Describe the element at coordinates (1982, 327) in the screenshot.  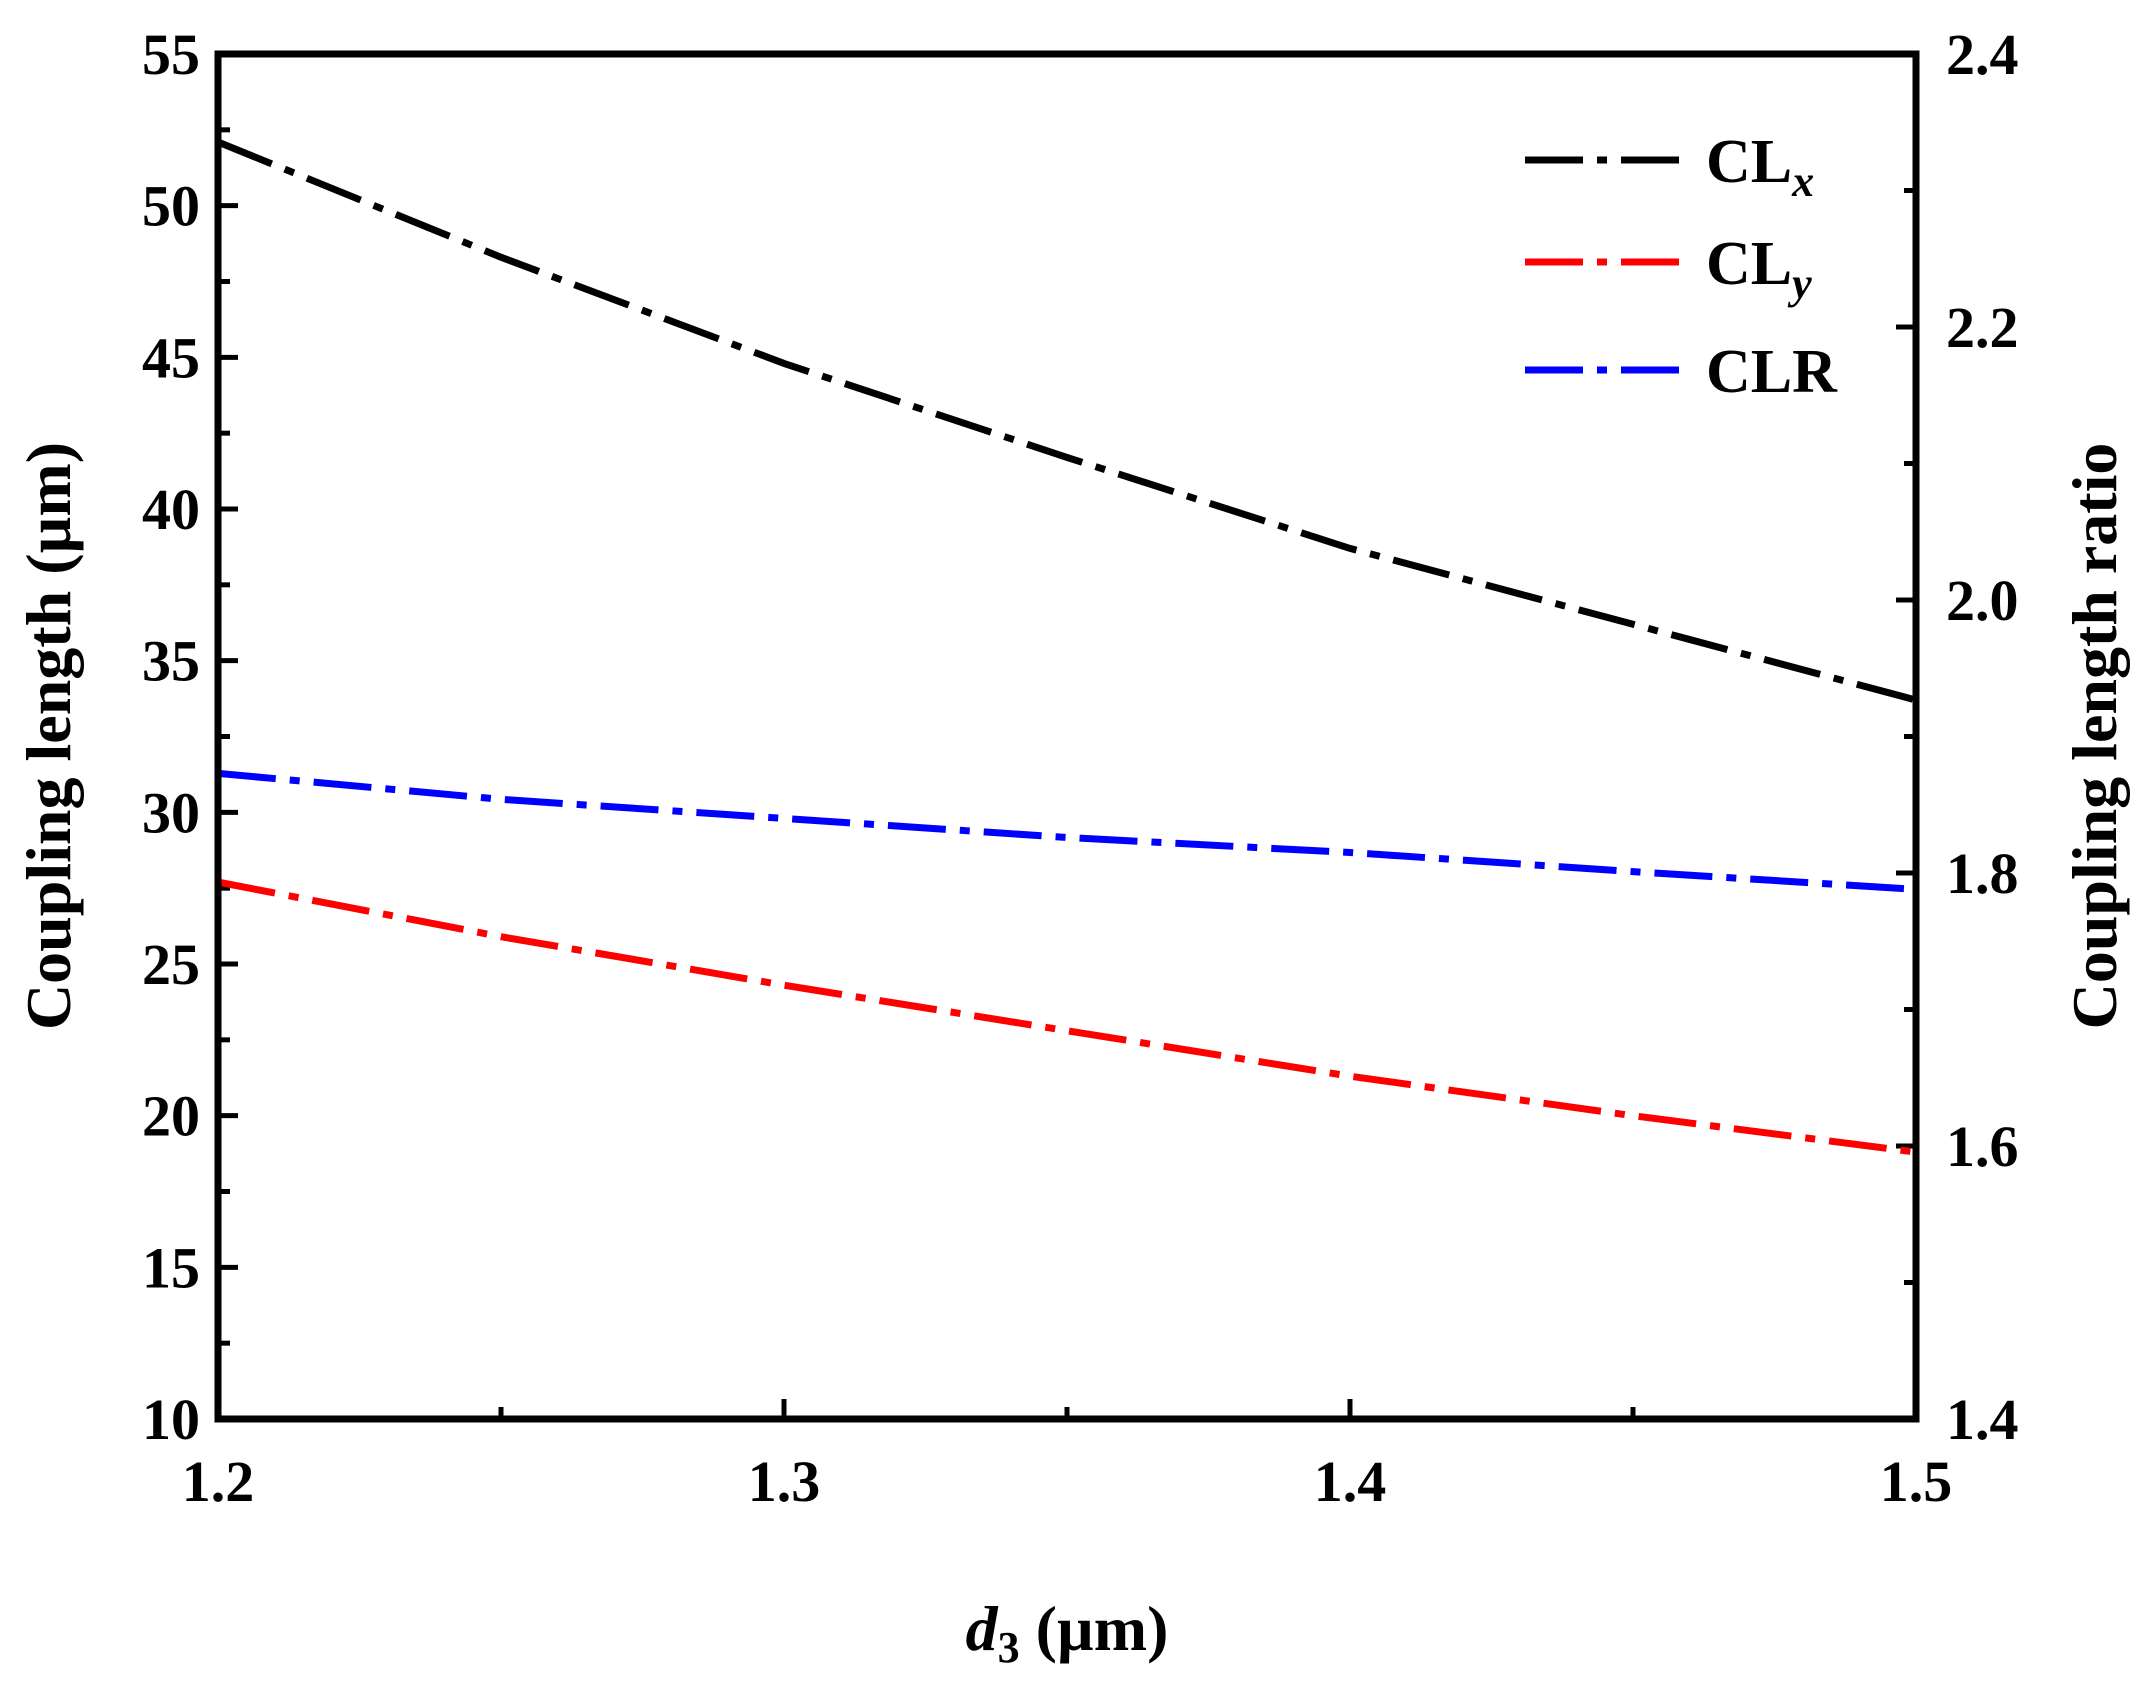
I see `y-right-tick-label: 2.2` at that location.